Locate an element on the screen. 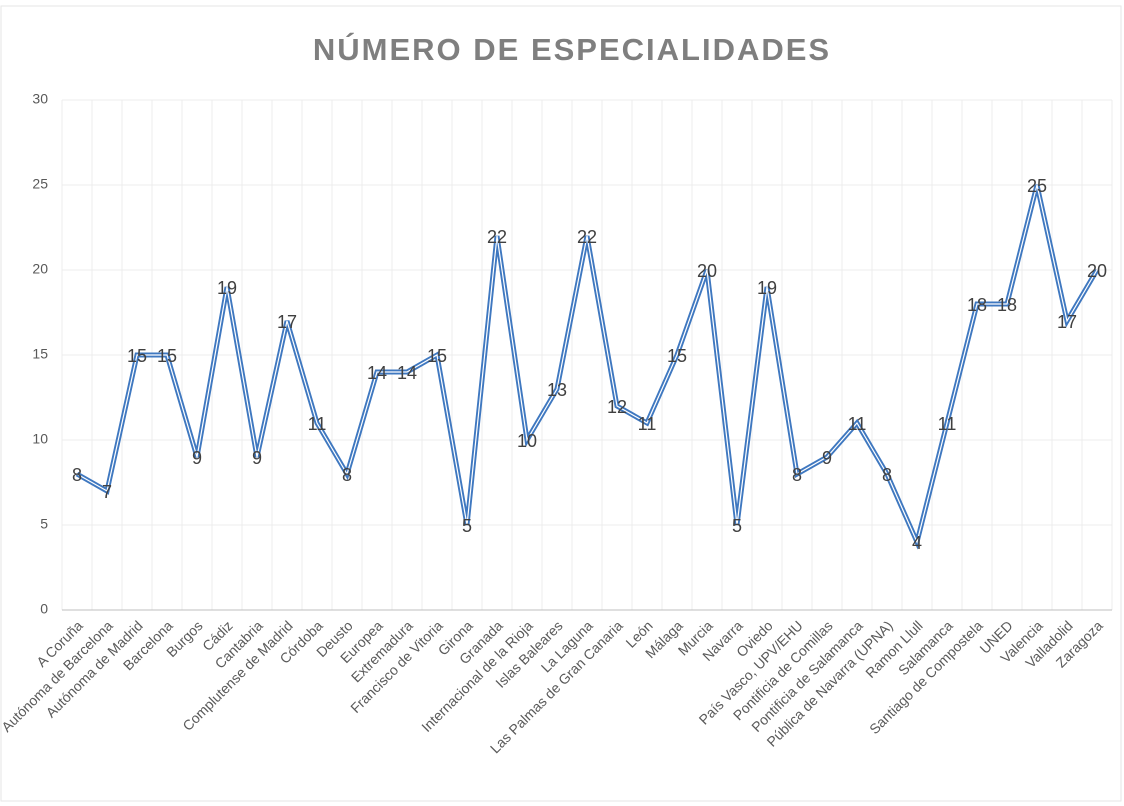  data-label: 10 is located at coordinates (527, 441).